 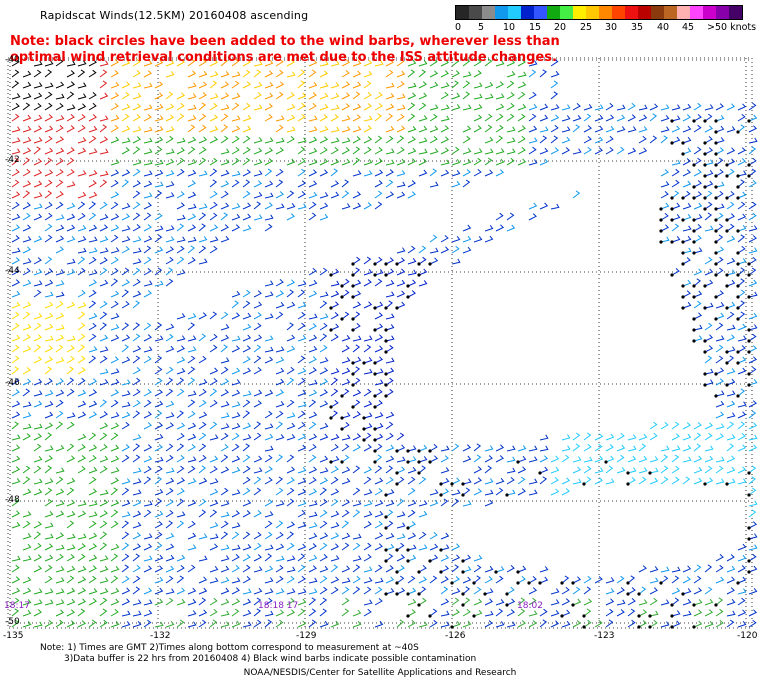 I want to click on cb-label-45: 45, so click(x=688, y=27).